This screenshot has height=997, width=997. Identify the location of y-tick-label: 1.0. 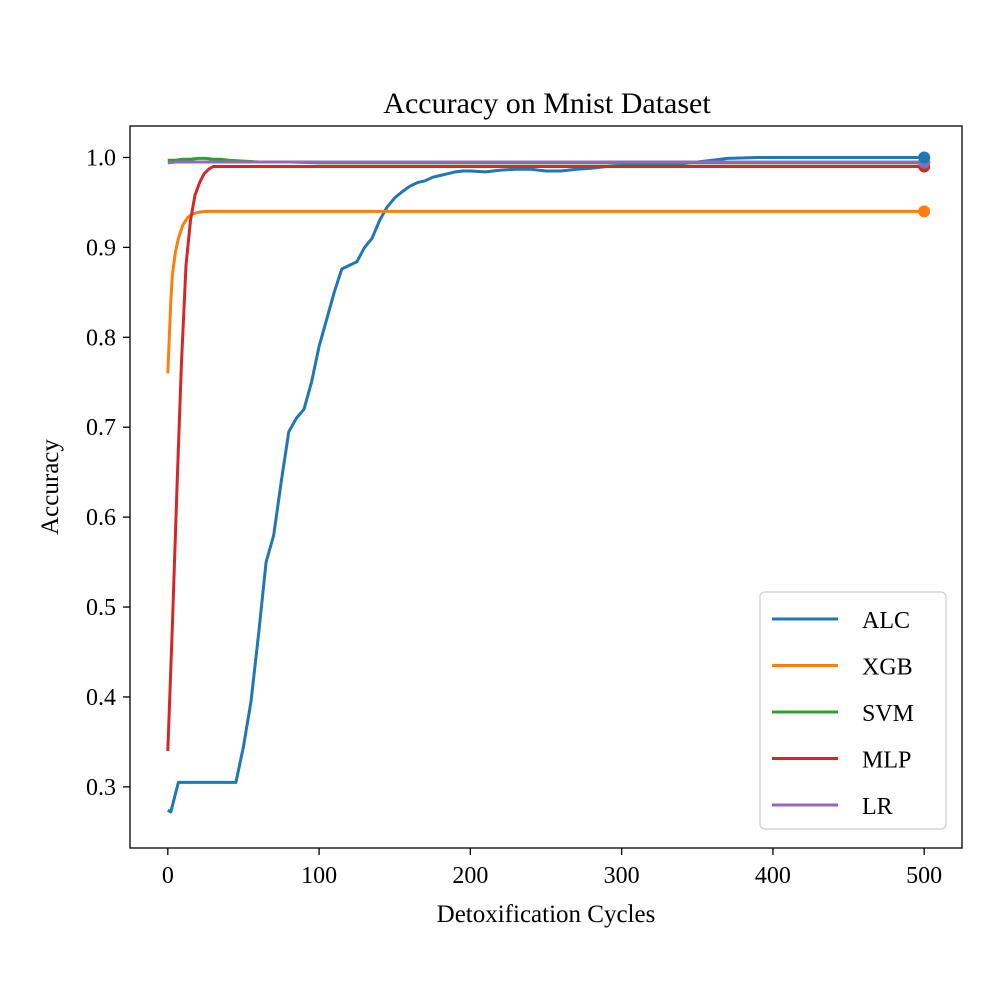
(101, 158).